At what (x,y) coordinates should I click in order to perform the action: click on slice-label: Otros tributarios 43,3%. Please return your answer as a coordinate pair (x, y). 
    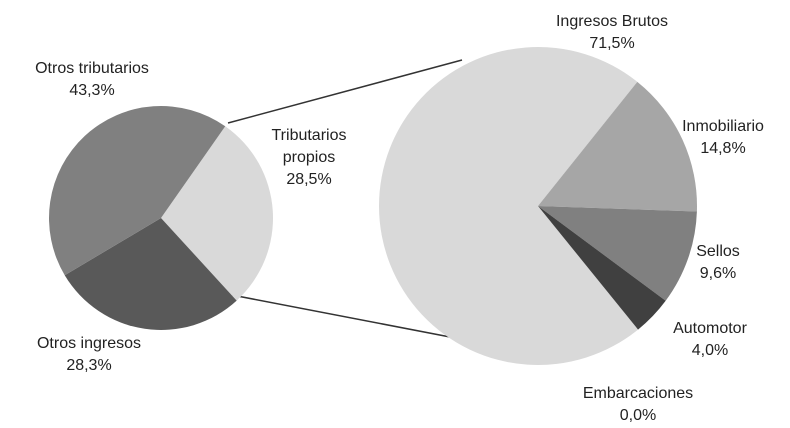
    Looking at the image, I should click on (92, 80).